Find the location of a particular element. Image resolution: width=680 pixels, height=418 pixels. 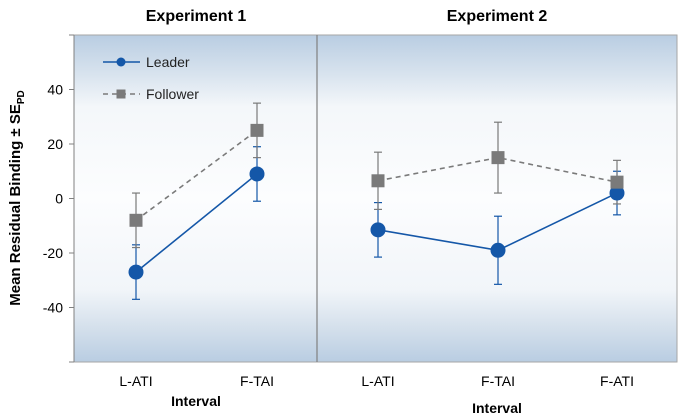

legend: Leader Follower is located at coordinates (151, 78).